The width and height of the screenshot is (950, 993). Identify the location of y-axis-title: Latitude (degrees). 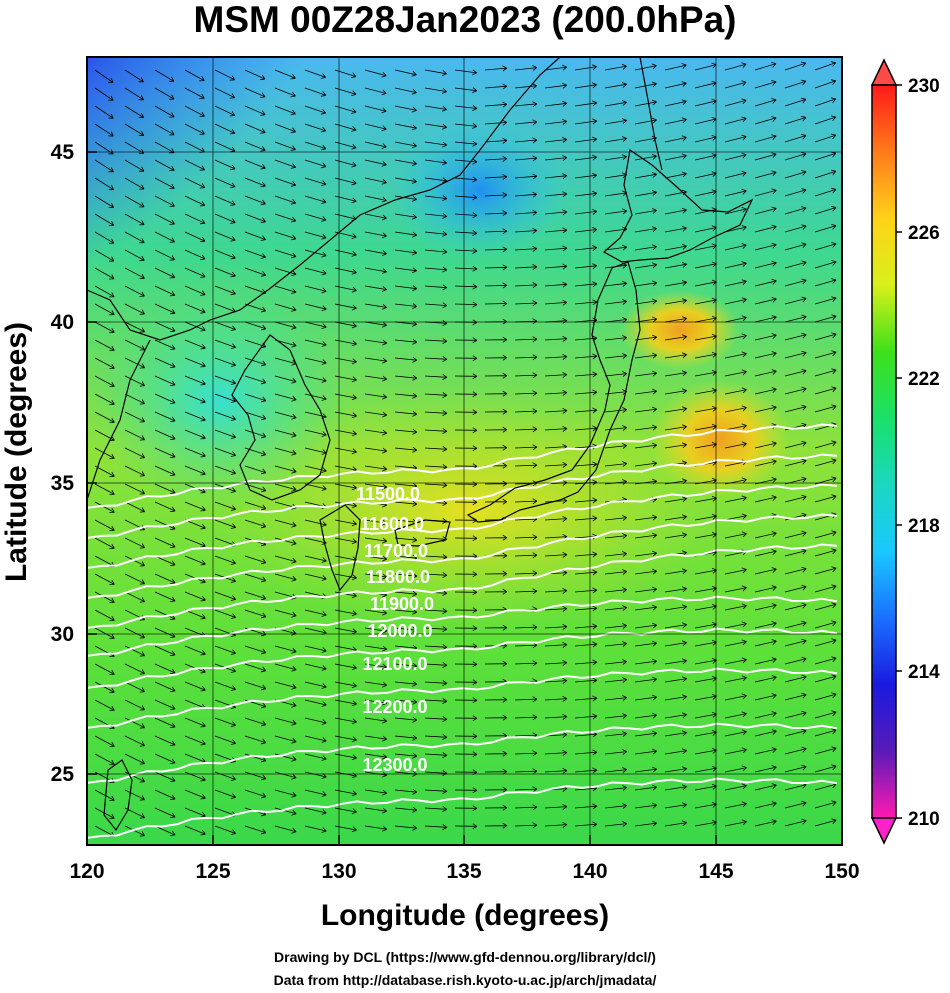
(16, 452).